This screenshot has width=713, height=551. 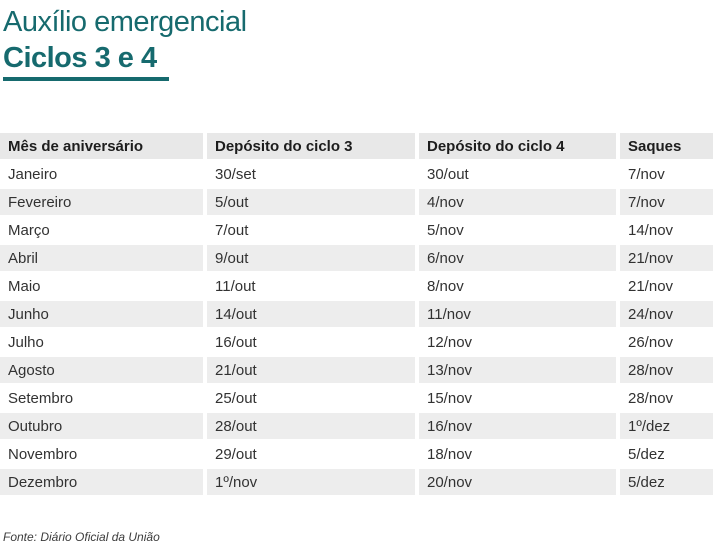 I want to click on table-cell: 11/nov, so click(x=516, y=314).